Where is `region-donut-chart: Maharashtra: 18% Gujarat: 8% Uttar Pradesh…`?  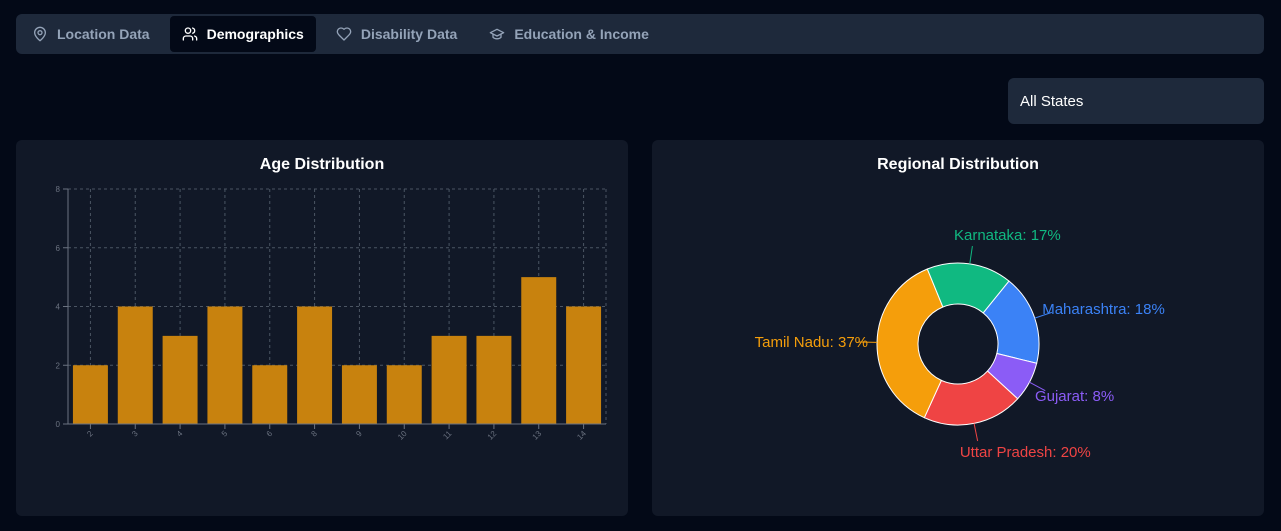 region-donut-chart: Maharashtra: 18% Gujarat: 8% Uttar Pradesh… is located at coordinates (960, 344).